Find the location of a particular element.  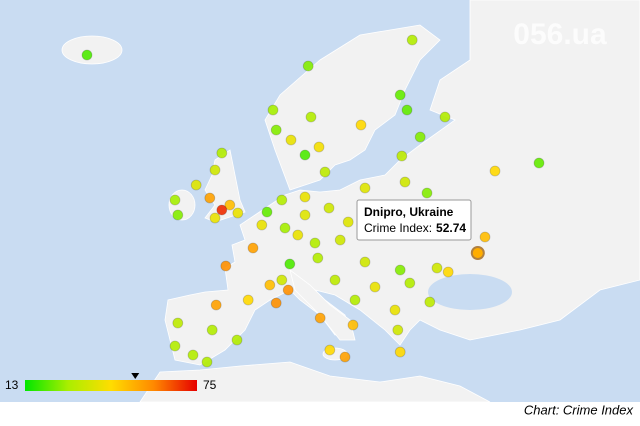

legend: 13 75 is located at coordinates (111, 382).